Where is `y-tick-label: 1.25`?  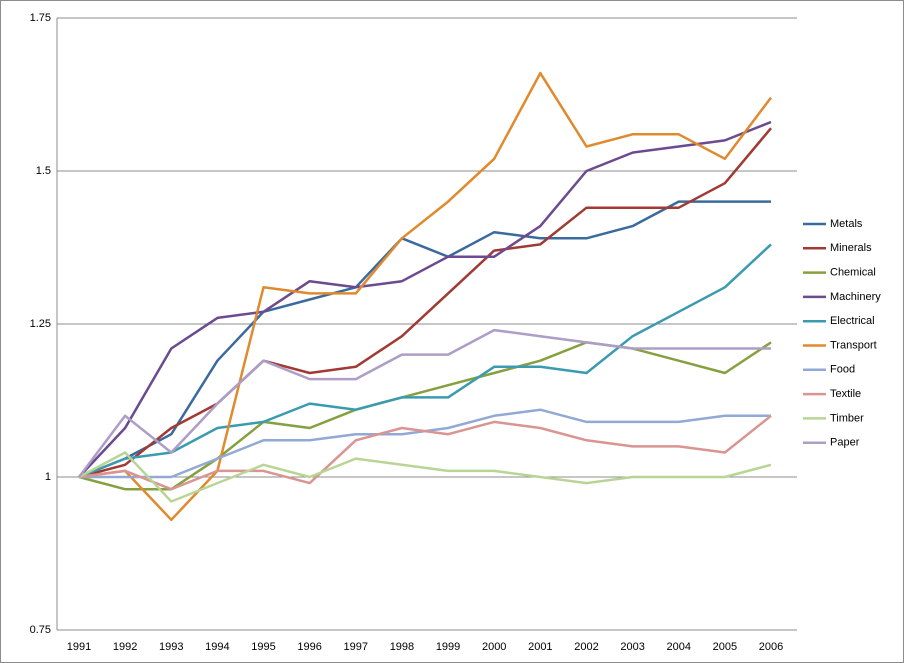
y-tick-label: 1.25 is located at coordinates (40, 324).